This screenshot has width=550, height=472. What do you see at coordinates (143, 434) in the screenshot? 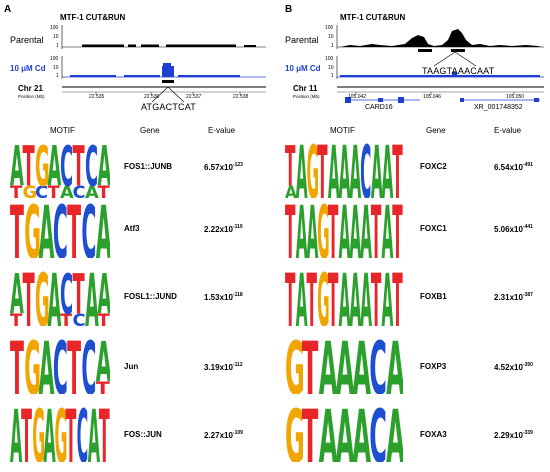
I see `table-a-gene: FOS::JUN` at bounding box center [143, 434].